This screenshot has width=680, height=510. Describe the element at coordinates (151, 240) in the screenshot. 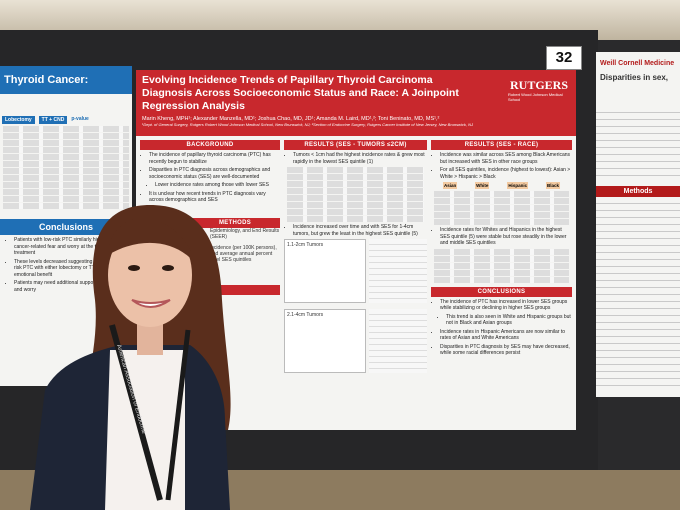

I see `bangs` at that location.